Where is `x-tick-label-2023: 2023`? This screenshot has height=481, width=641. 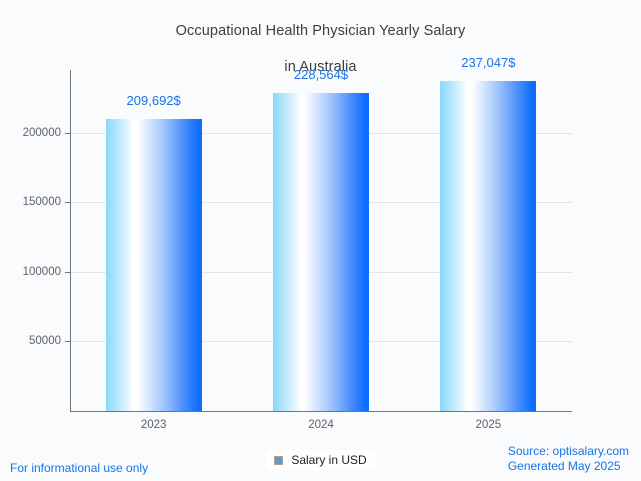 x-tick-label-2023: 2023 is located at coordinates (153, 425).